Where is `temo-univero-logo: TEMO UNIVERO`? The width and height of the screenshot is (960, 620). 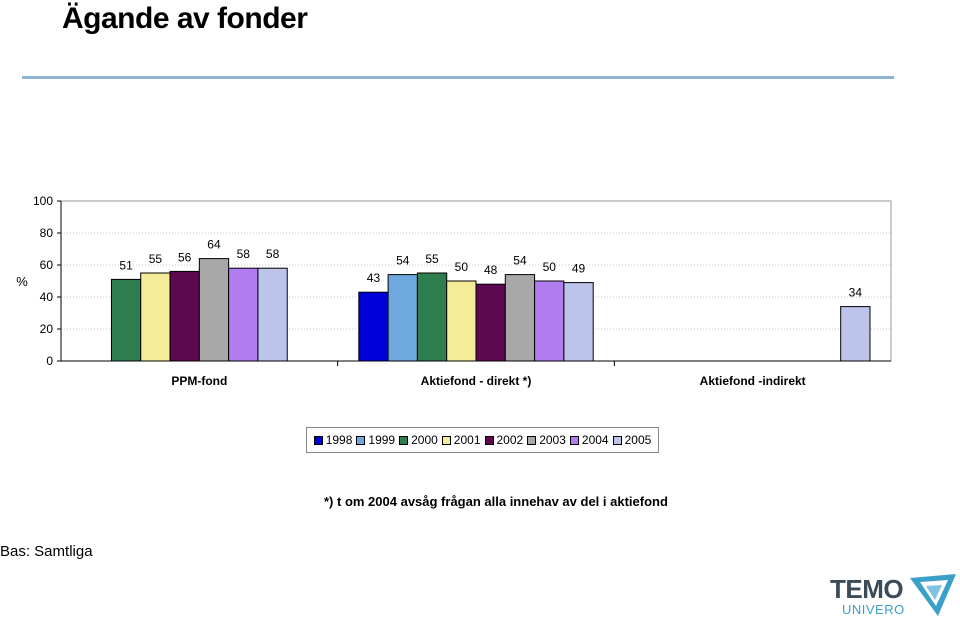
temo-univero-logo: TEMO UNIVERO is located at coordinates (894, 595).